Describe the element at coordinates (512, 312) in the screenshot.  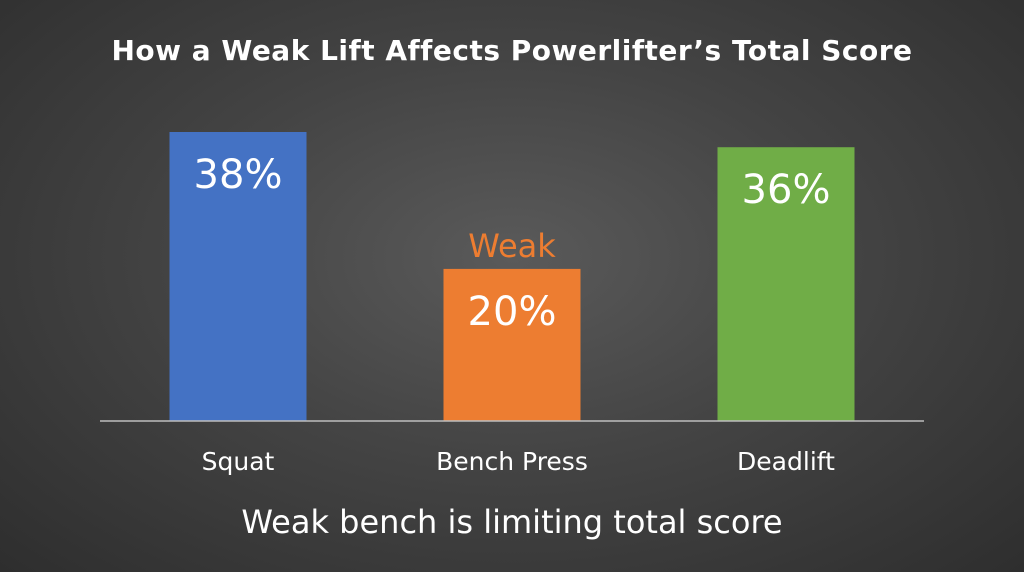
I see `value-label-bench-press: 20%` at that location.